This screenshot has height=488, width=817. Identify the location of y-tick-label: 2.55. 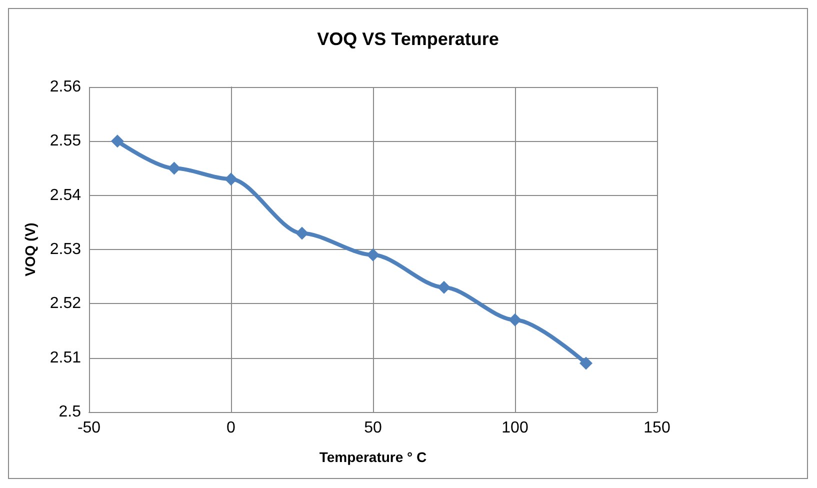
(66, 141).